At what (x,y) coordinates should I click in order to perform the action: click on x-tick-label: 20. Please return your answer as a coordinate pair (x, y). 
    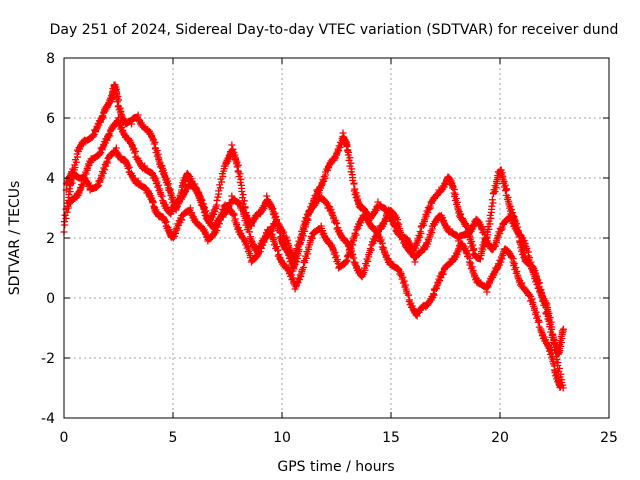
    Looking at the image, I should click on (500, 438).